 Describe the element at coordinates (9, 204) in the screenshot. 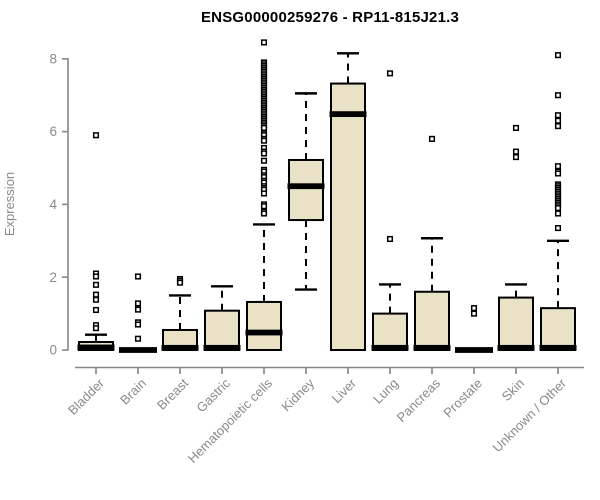

I see `y-axis-label: Expression` at that location.